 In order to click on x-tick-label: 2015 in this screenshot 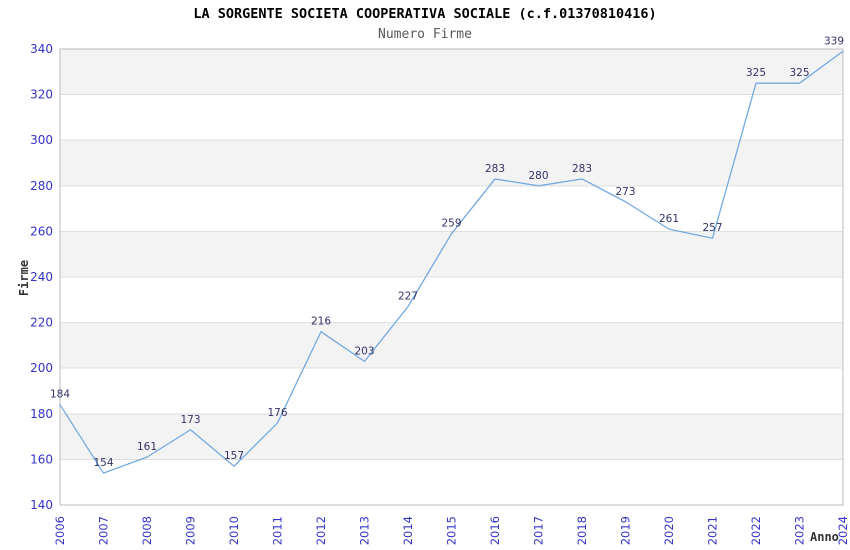, I will do `click(452, 530)`.